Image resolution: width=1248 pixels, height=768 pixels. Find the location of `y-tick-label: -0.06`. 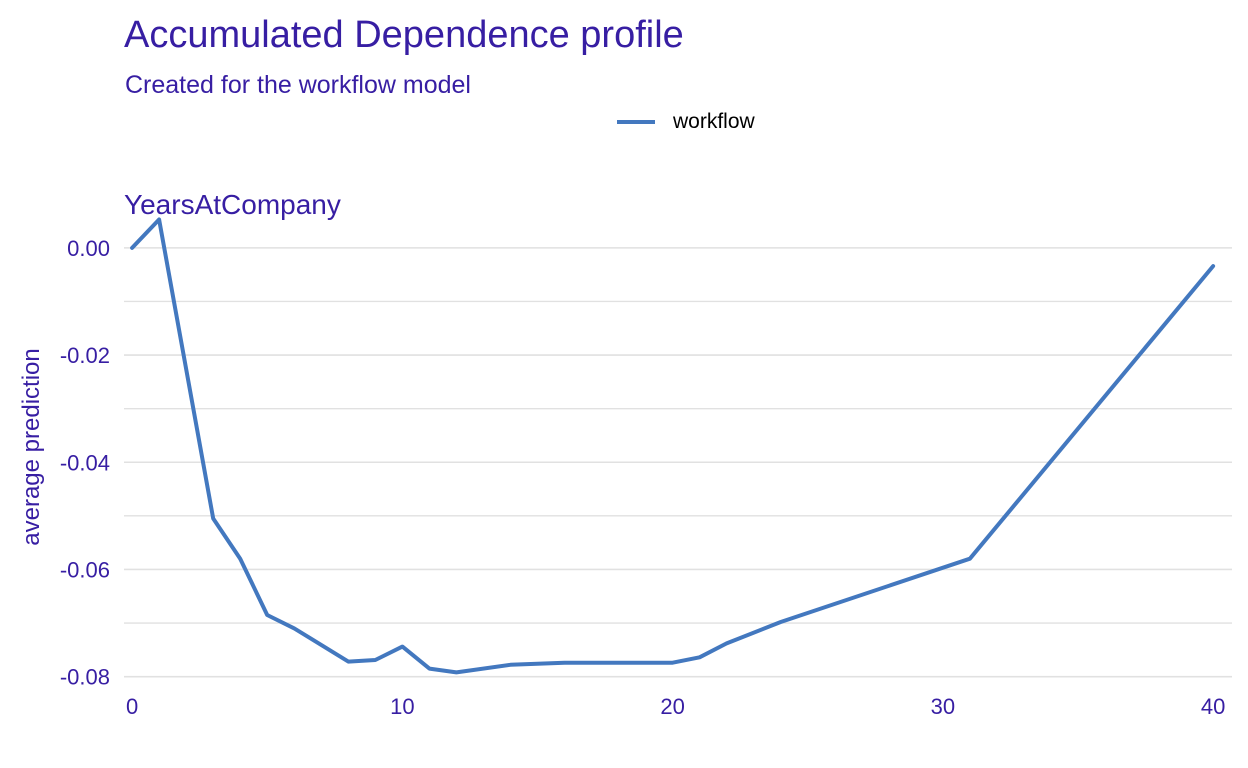

y-tick-label: -0.06 is located at coordinates (85, 569).